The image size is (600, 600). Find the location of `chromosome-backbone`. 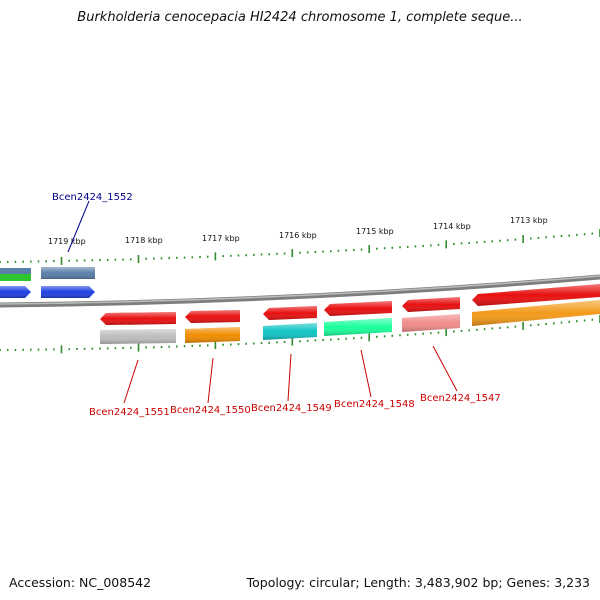

chromosome-backbone is located at coordinates (300, 291).